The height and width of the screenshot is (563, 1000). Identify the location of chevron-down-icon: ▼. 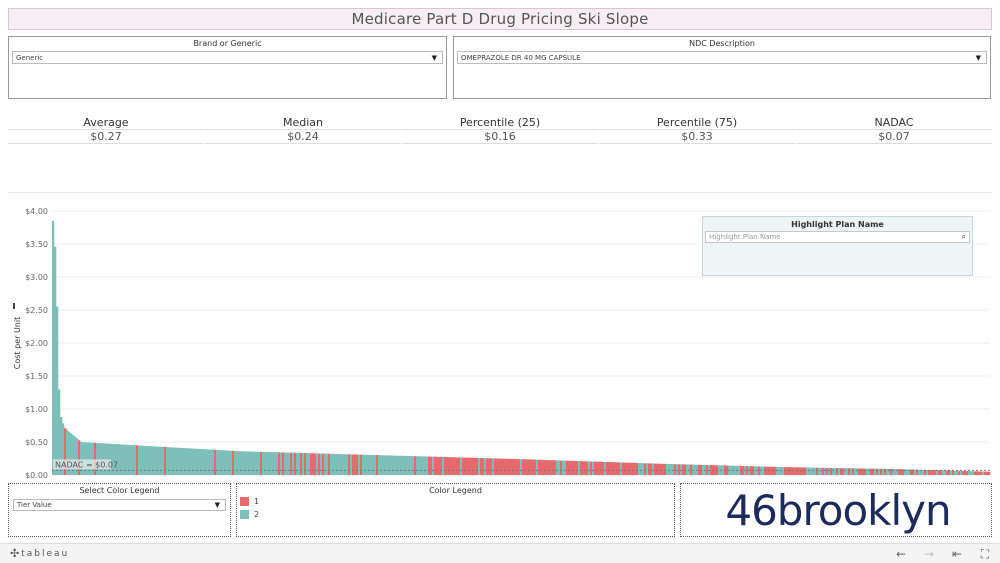
(978, 58).